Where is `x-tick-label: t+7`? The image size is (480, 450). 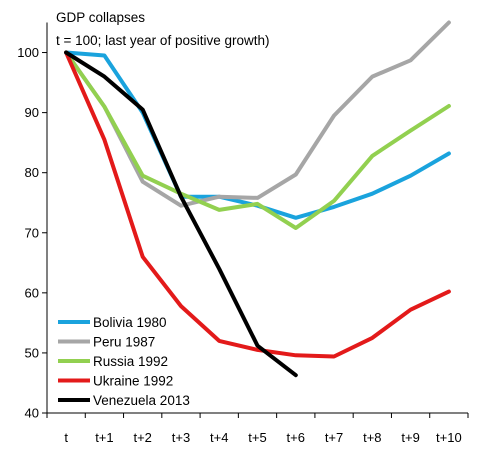
x-tick-label: t+7 is located at coordinates (334, 437).